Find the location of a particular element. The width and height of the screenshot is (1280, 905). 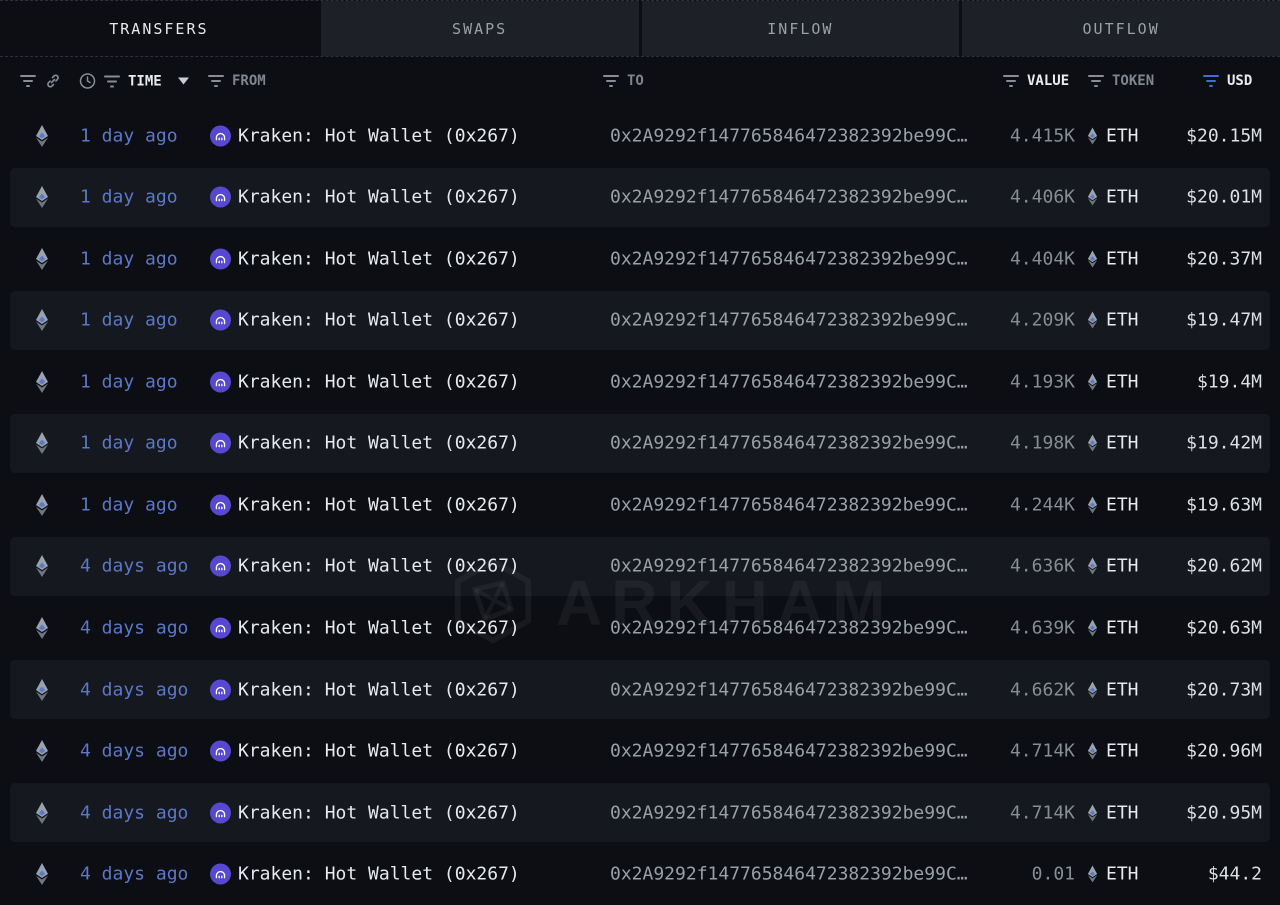

copy-link-button is located at coordinates (53, 81).